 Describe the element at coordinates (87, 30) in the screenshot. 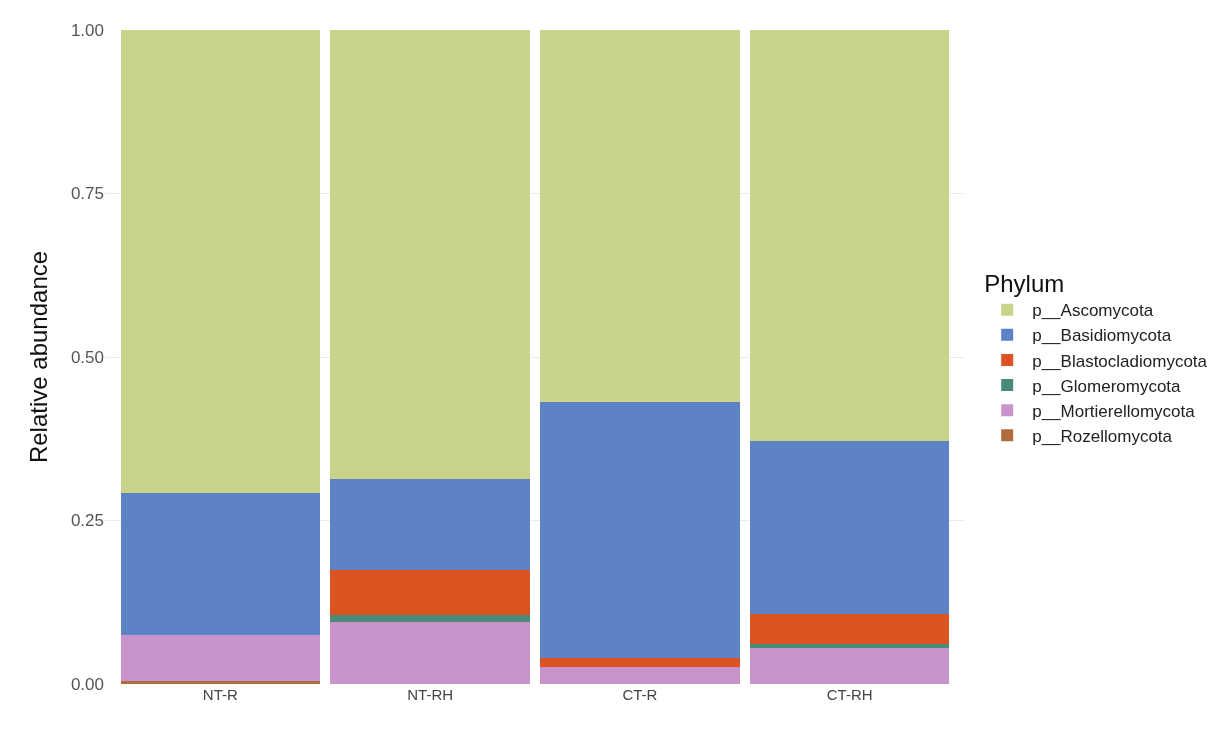

I see `y-tick-label: 1.00` at that location.